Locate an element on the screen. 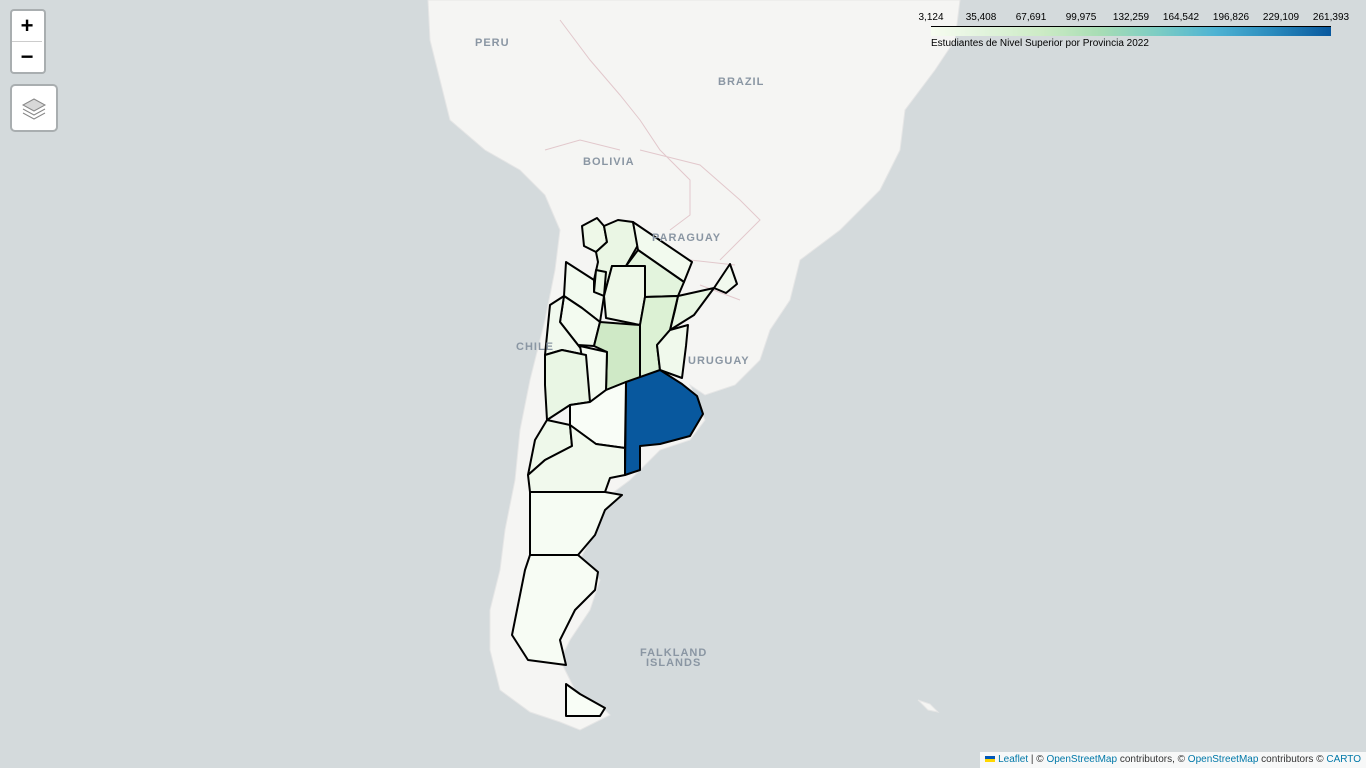  zoom-control: + − is located at coordinates (28, 41).